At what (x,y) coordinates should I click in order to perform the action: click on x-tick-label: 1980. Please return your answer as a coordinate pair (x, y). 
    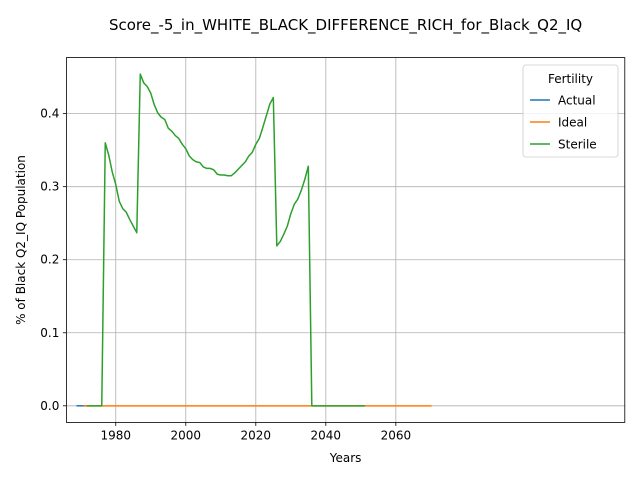
    Looking at the image, I should click on (115, 435).